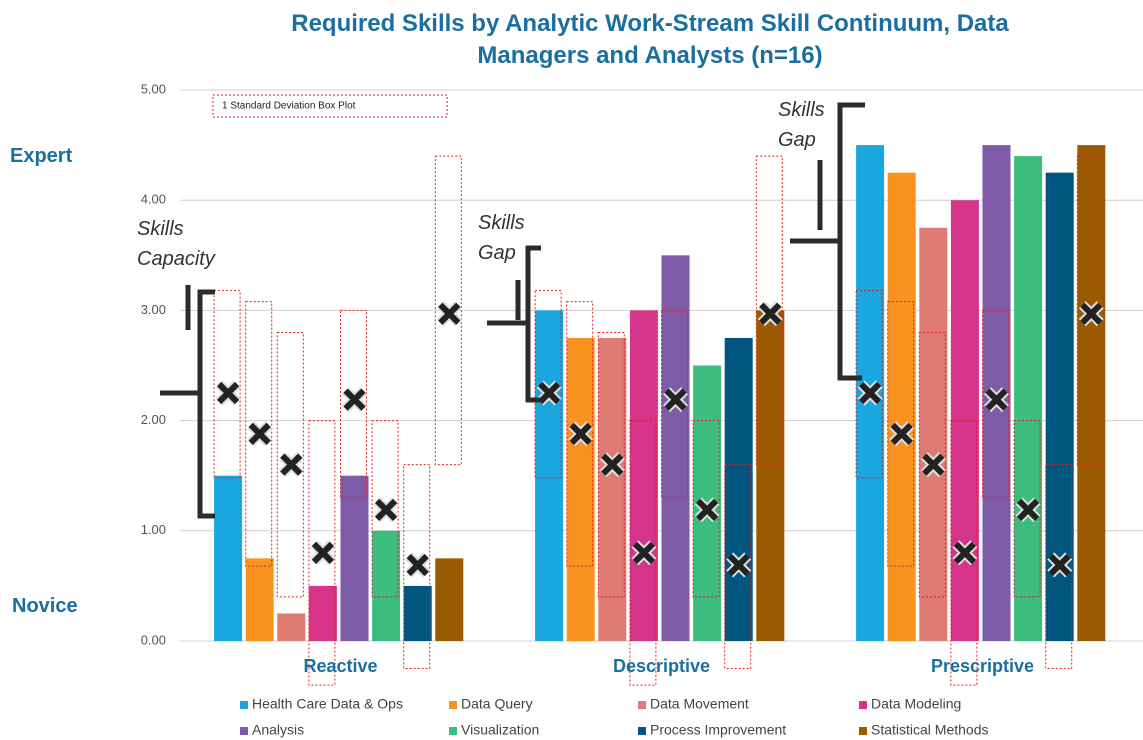 The image size is (1143, 740). What do you see at coordinates (661, 666) in the screenshot?
I see `x-tick-label: Descriptive` at bounding box center [661, 666].